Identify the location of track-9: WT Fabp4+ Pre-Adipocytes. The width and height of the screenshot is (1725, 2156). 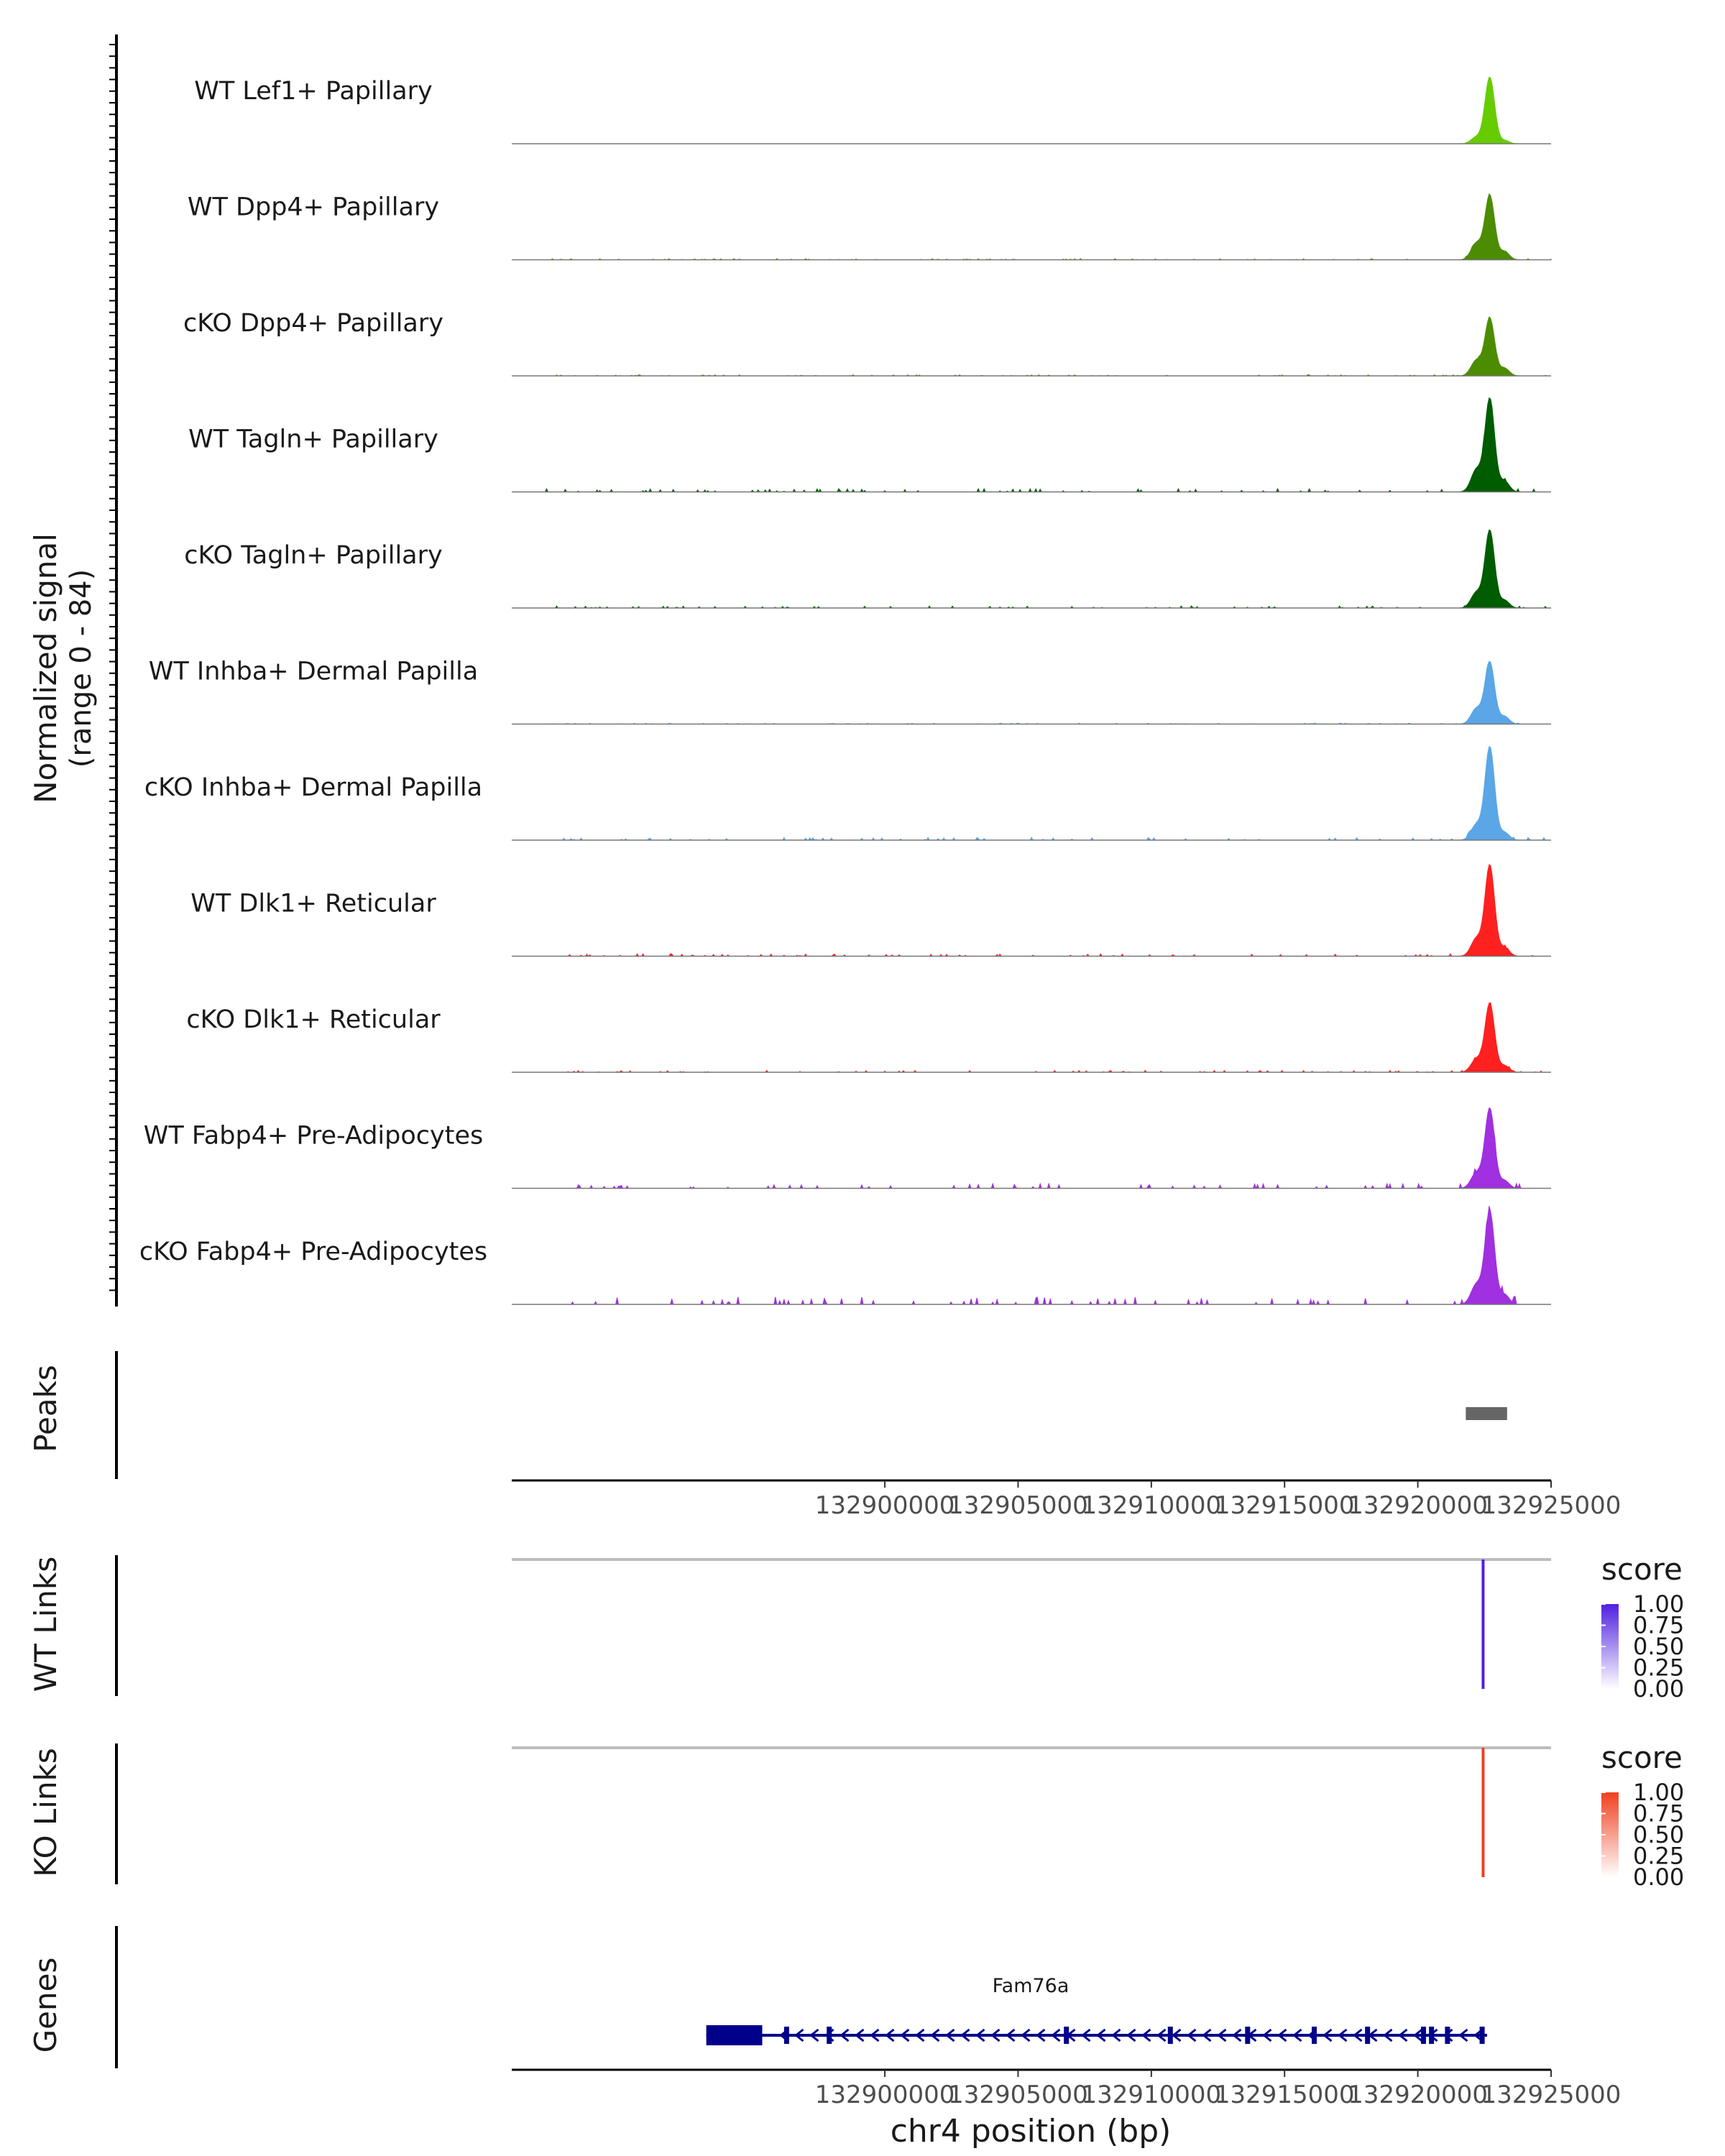
(847, 1148).